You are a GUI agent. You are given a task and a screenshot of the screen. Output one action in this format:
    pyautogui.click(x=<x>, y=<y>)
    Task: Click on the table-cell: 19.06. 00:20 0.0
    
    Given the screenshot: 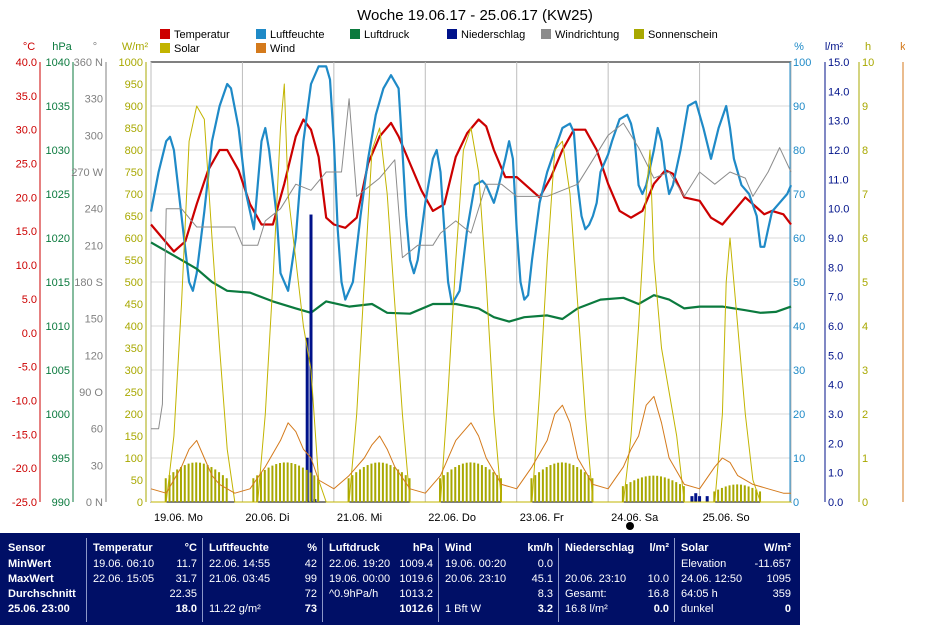 What is the action you would take?
    pyautogui.click(x=499, y=564)
    